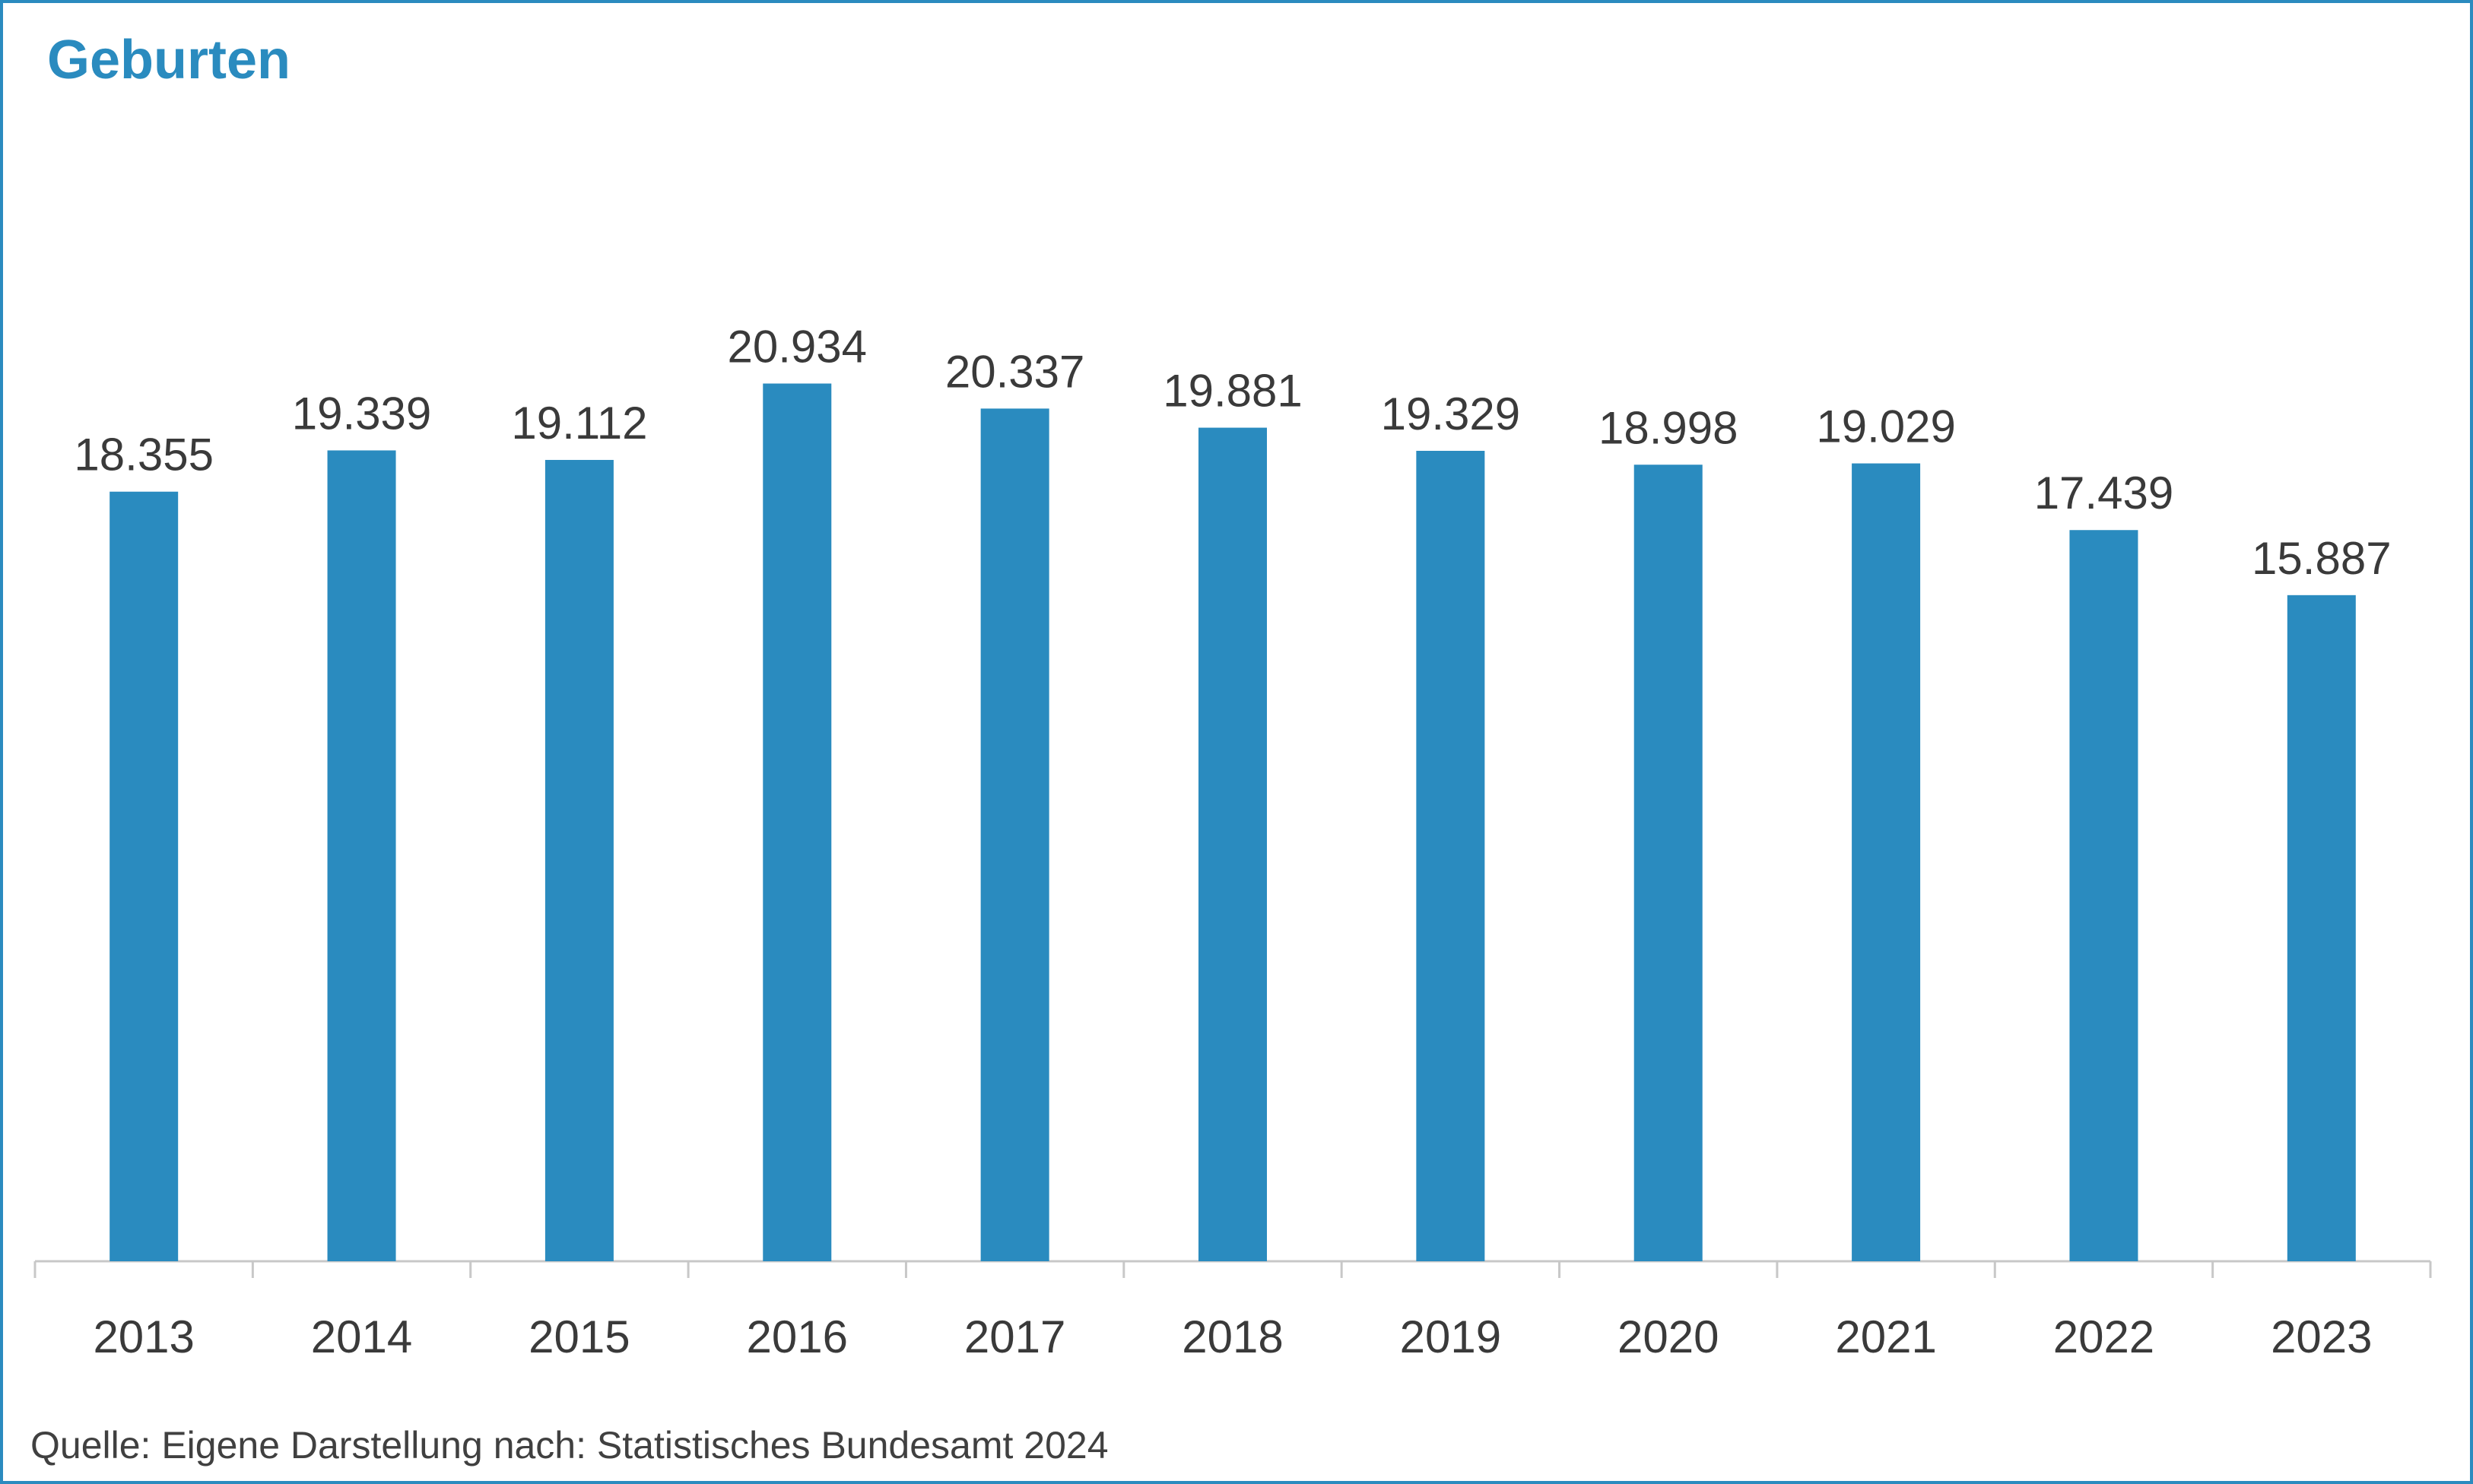 The height and width of the screenshot is (1484, 2473). What do you see at coordinates (1014, 835) in the screenshot?
I see `bar-2017` at bounding box center [1014, 835].